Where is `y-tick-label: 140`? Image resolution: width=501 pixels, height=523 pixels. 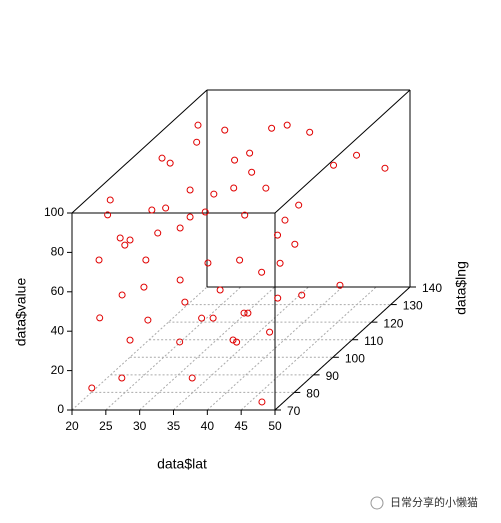 y-tick-label: 140 is located at coordinates (432, 288).